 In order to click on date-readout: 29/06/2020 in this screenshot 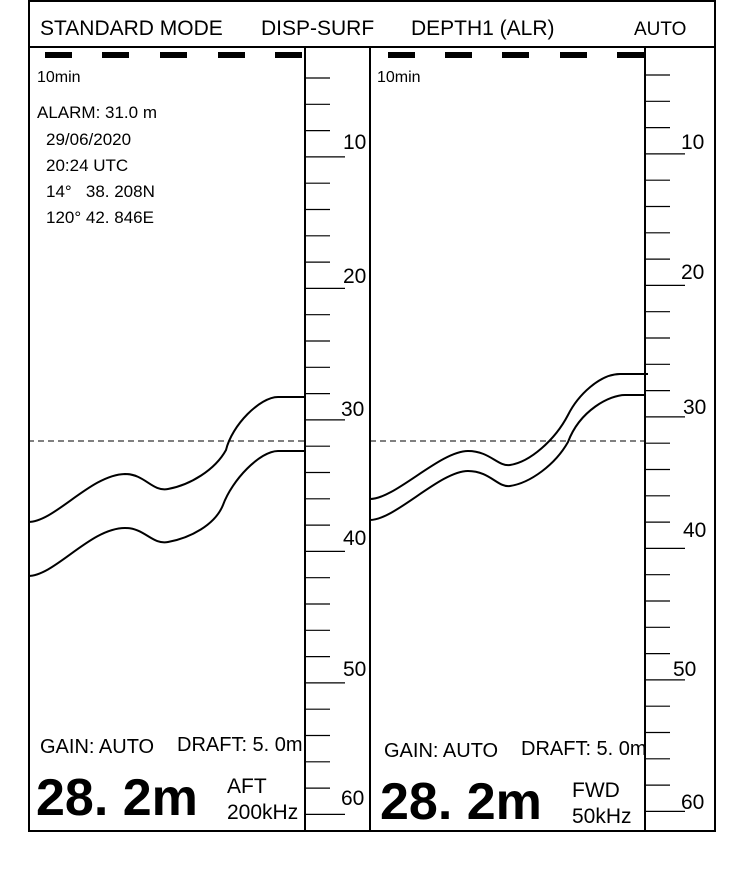, I will do `click(89, 139)`.